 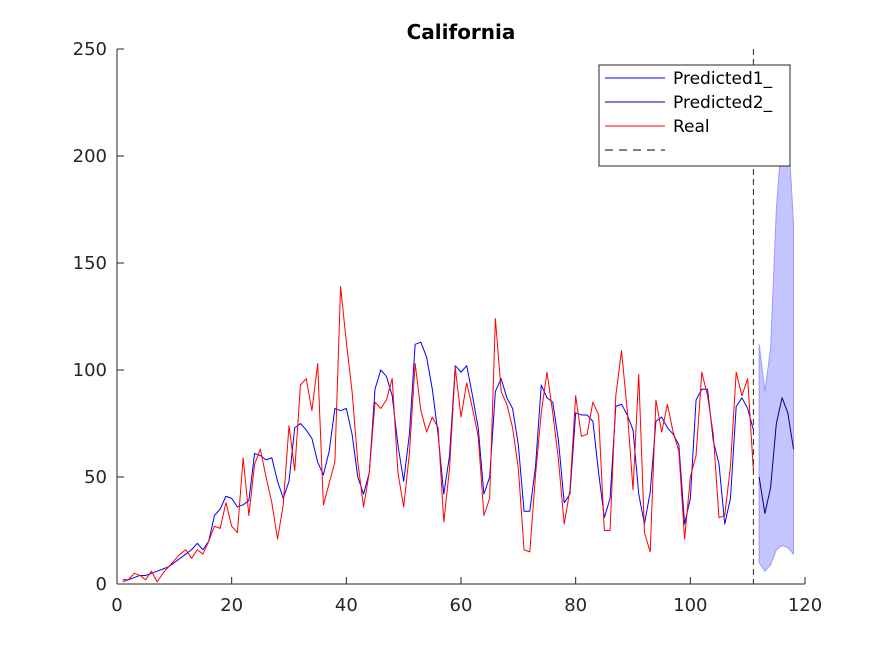 What do you see at coordinates (723, 79) in the screenshot?
I see `legend-label: Predicted1_` at bounding box center [723, 79].